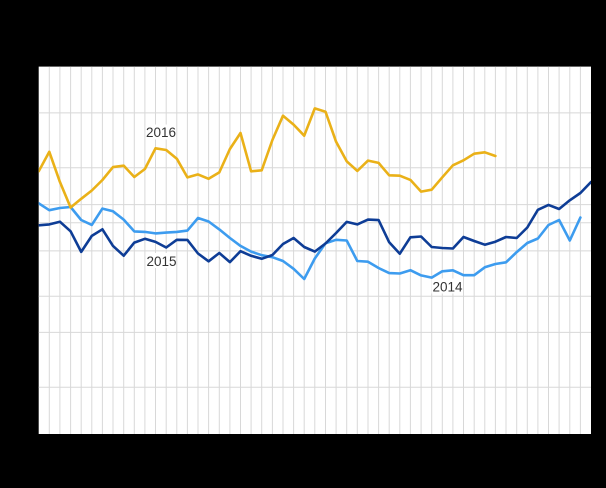  I want to click on svg-text: 2015, so click(162, 261).